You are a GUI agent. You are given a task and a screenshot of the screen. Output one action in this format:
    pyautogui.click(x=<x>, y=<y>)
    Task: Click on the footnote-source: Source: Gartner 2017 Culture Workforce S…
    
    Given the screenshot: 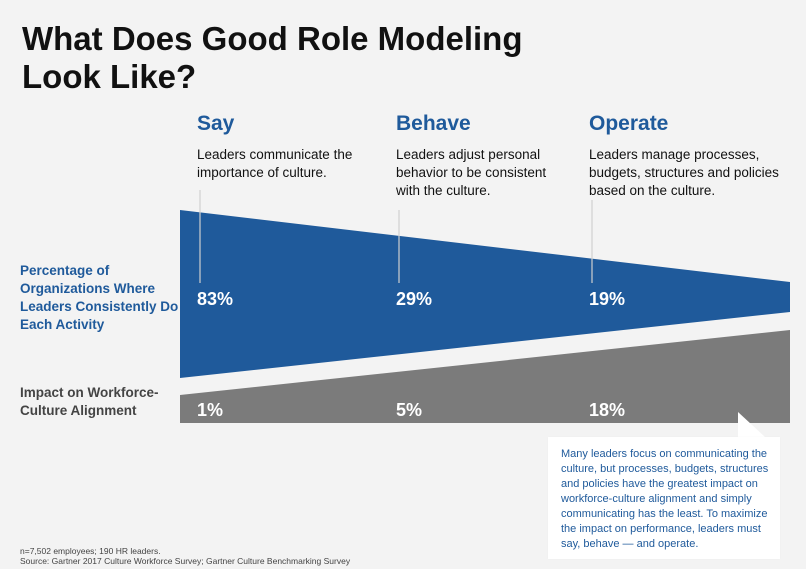 What is the action you would take?
    pyautogui.click(x=185, y=561)
    